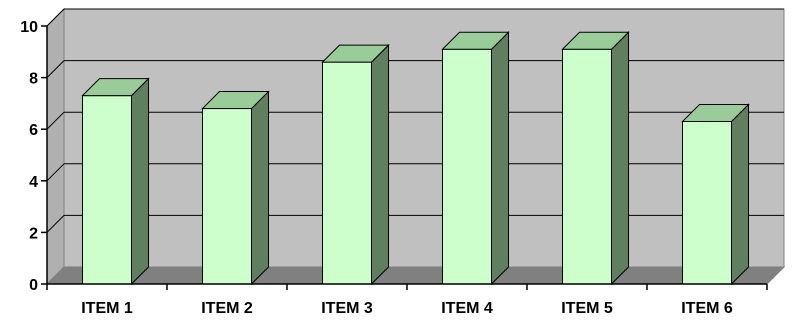 The width and height of the screenshot is (792, 320). I want to click on chart-floor, so click(415, 275).